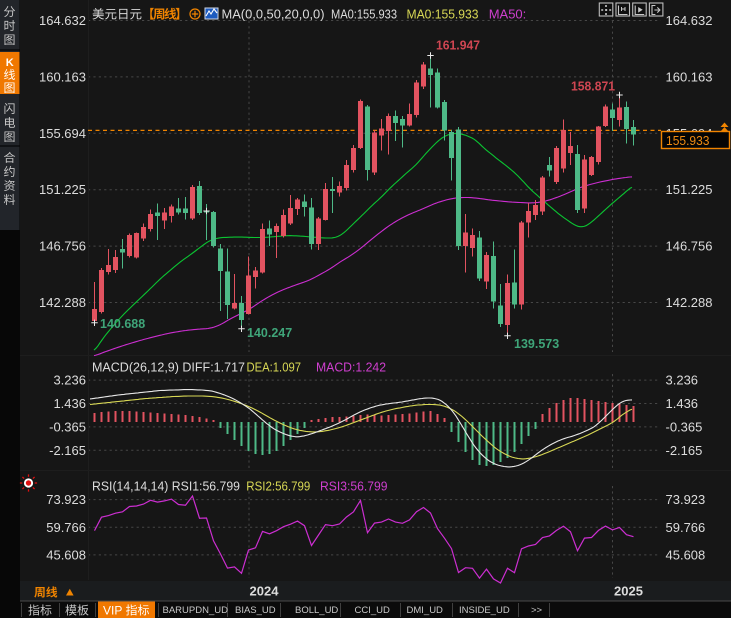 This screenshot has height=618, width=731. Describe the element at coordinates (508, 14) in the screenshot. I see `svg-text: MA50:` at that location.